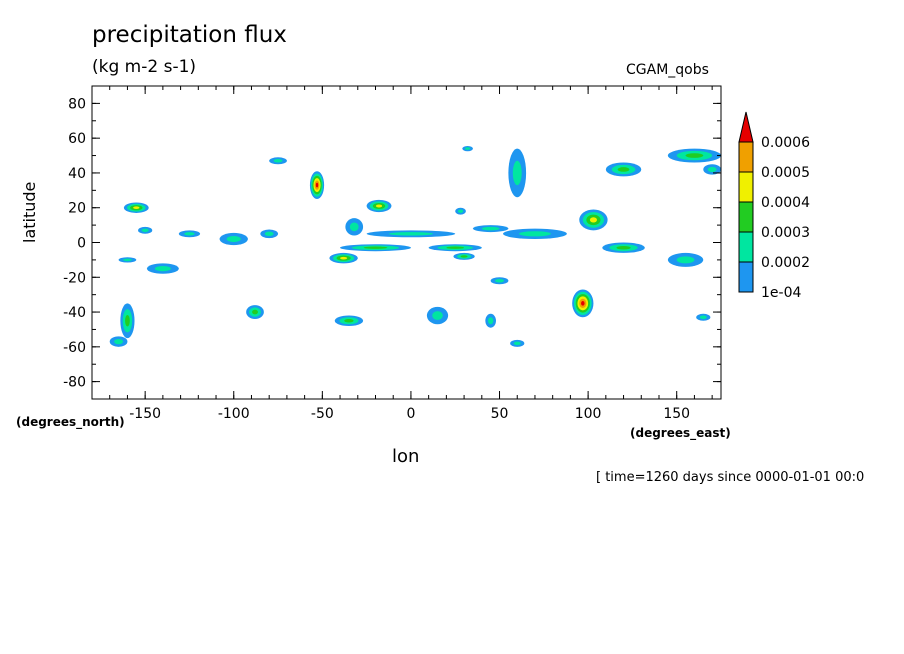 Image resolution: width=904 pixels, height=654 pixels. What do you see at coordinates (785, 173) in the screenshot?
I see `legend-label: 0.0005` at bounding box center [785, 173].